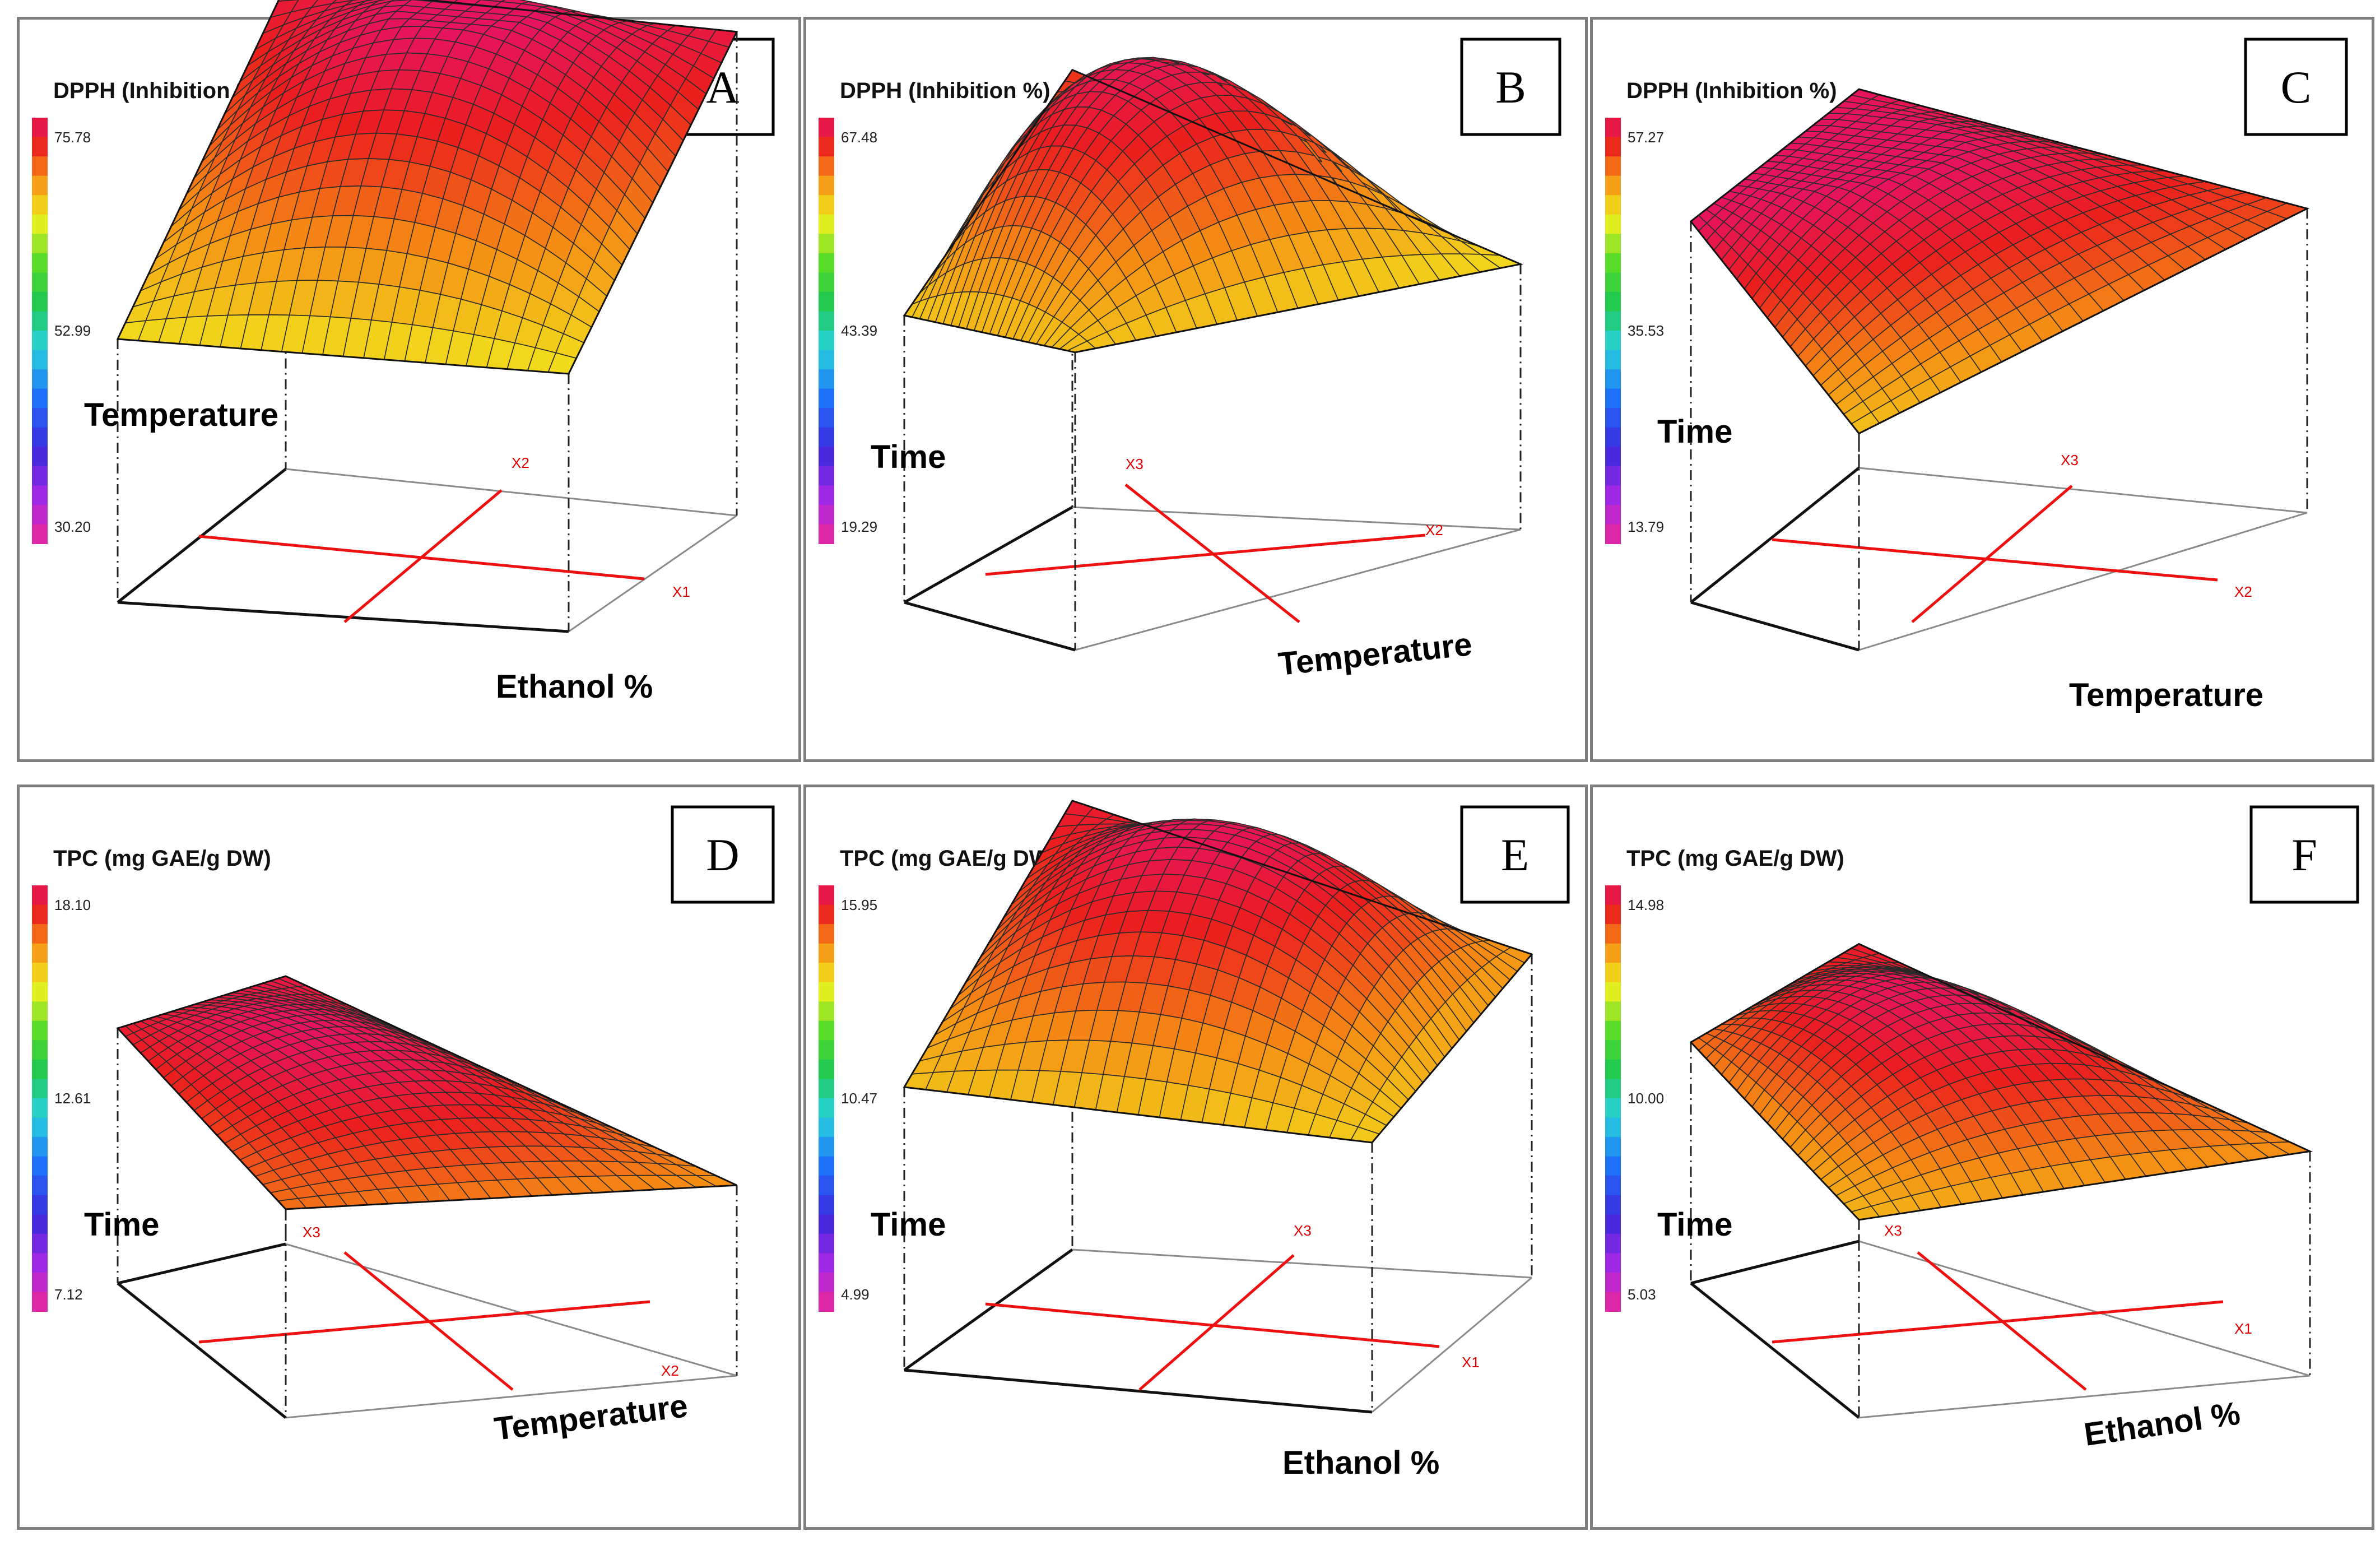  Describe the element at coordinates (855, 1294) in the screenshot. I see `scale-tick-label: 4.99` at that location.